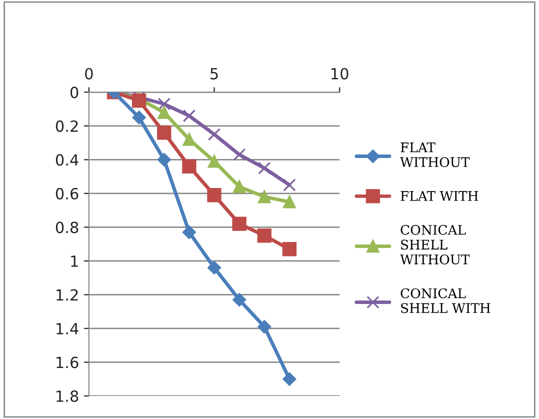  Describe the element at coordinates (67, 194) in the screenshot. I see `y-tick-label: 0.6` at that location.